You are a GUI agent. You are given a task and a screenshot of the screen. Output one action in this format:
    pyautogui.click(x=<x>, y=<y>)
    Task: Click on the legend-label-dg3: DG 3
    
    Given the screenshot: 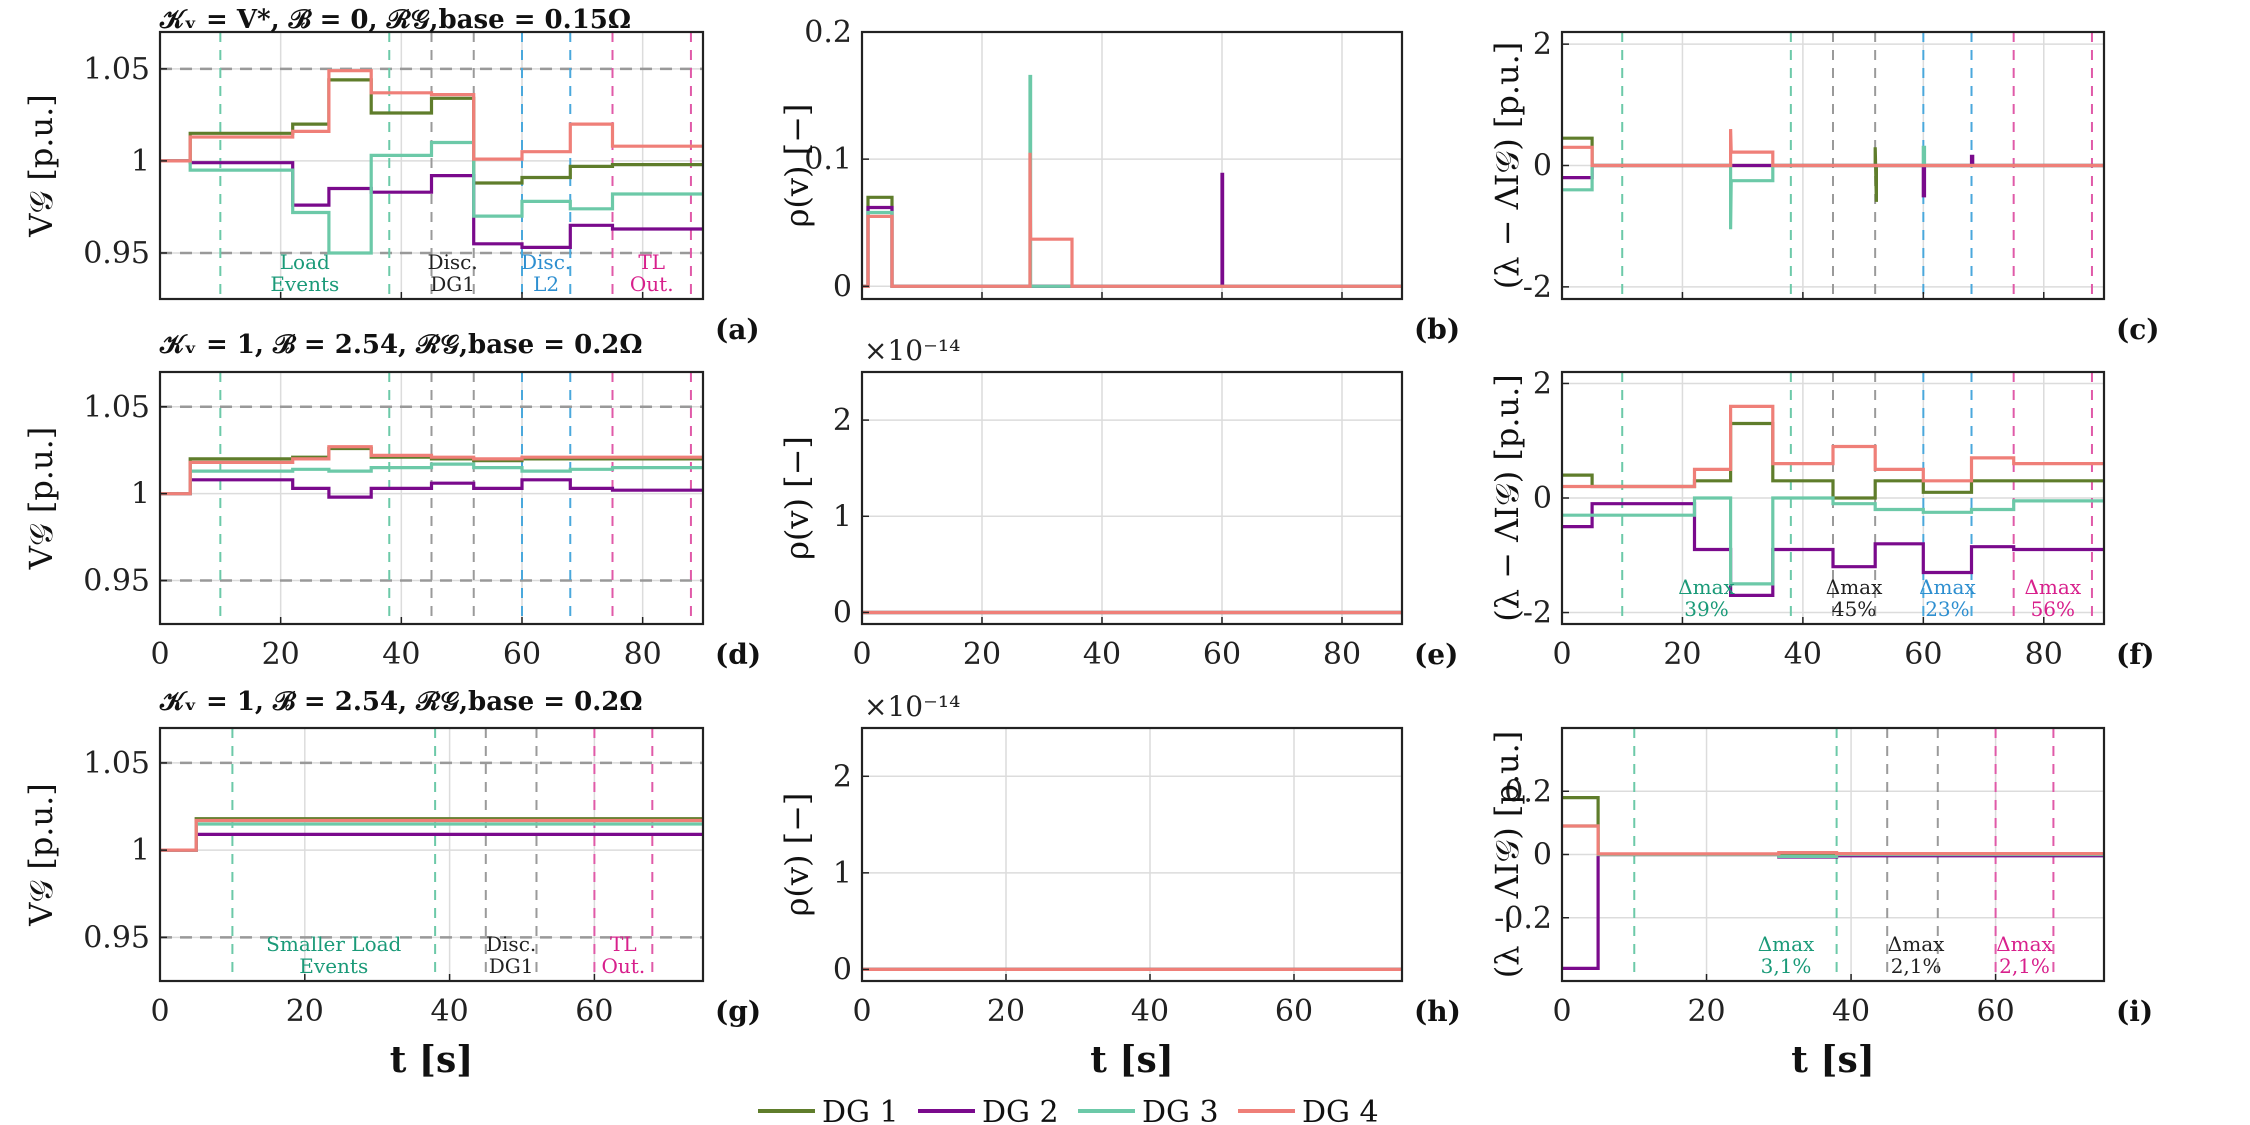 What is the action you would take?
    pyautogui.click(x=1180, y=1110)
    